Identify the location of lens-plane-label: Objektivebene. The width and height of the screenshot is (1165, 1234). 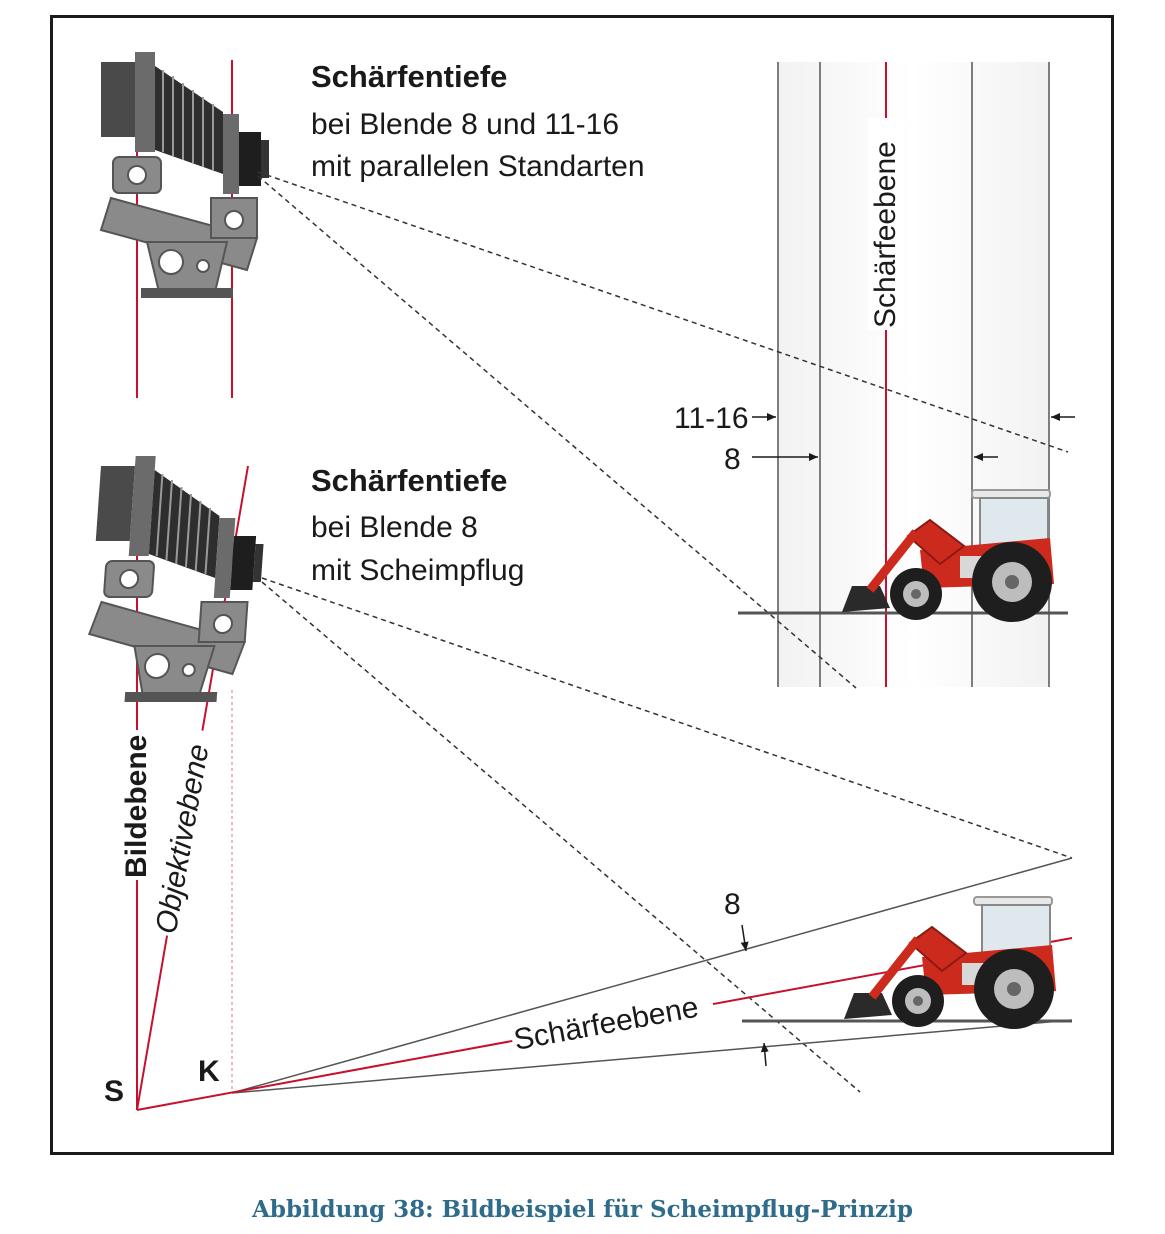
(183, 839).